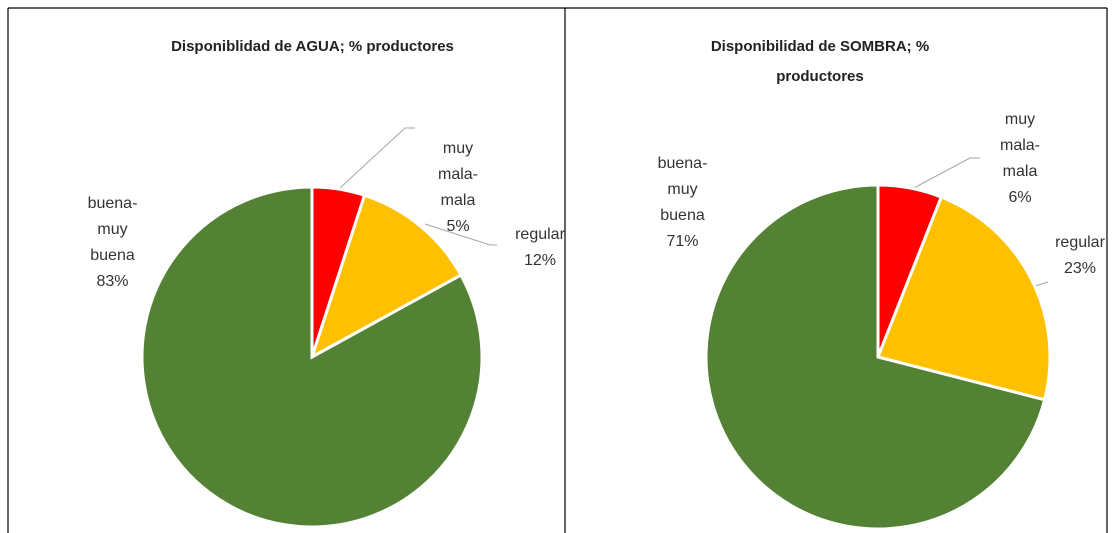  What do you see at coordinates (1080, 268) in the screenshot?
I see `value-label: 23%` at bounding box center [1080, 268].